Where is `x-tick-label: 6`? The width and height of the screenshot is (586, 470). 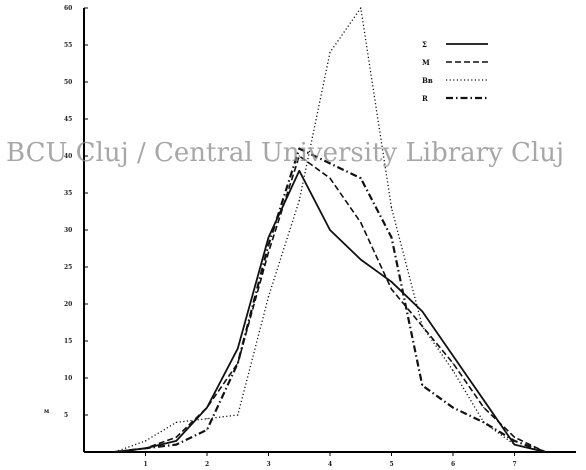 x-tick-label: 6 is located at coordinates (453, 464).